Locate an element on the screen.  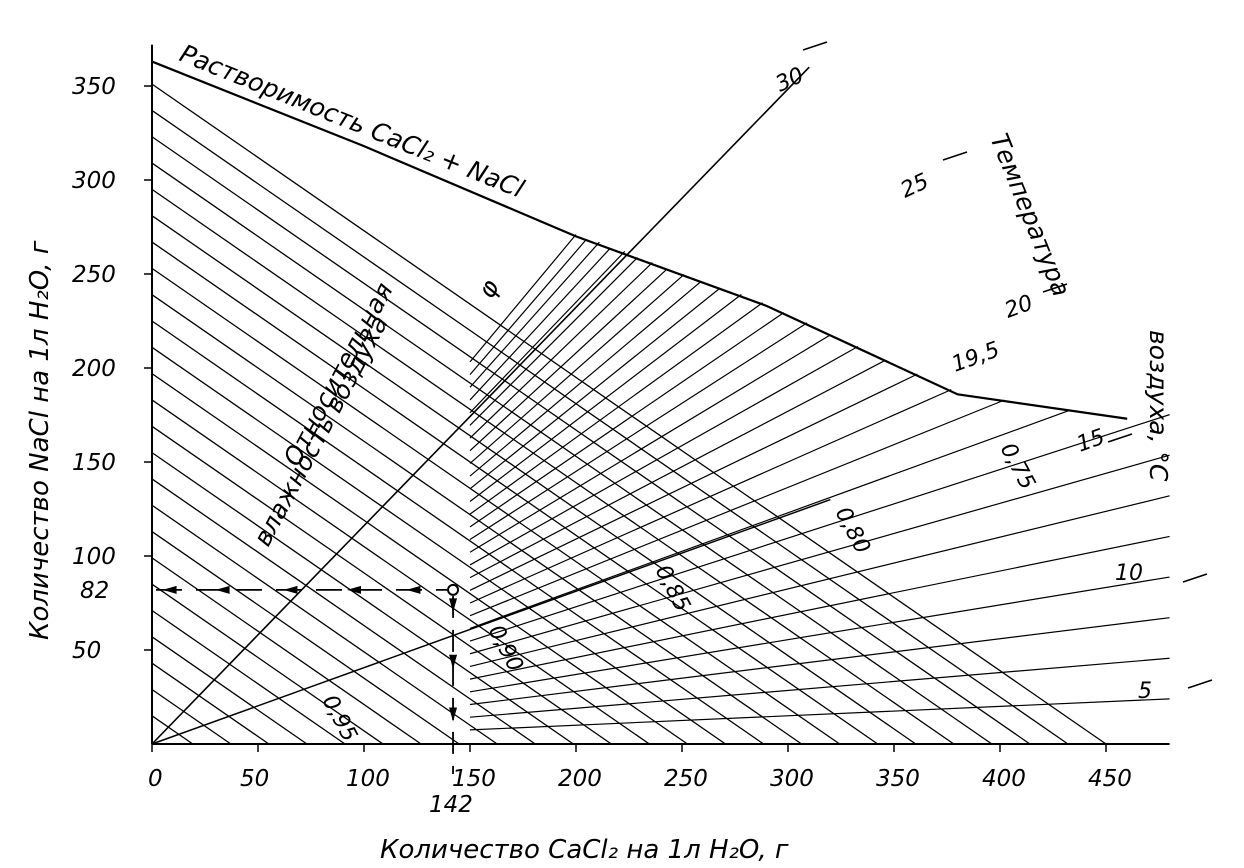
humidity-label-phi: φ is located at coordinates (489, 288).